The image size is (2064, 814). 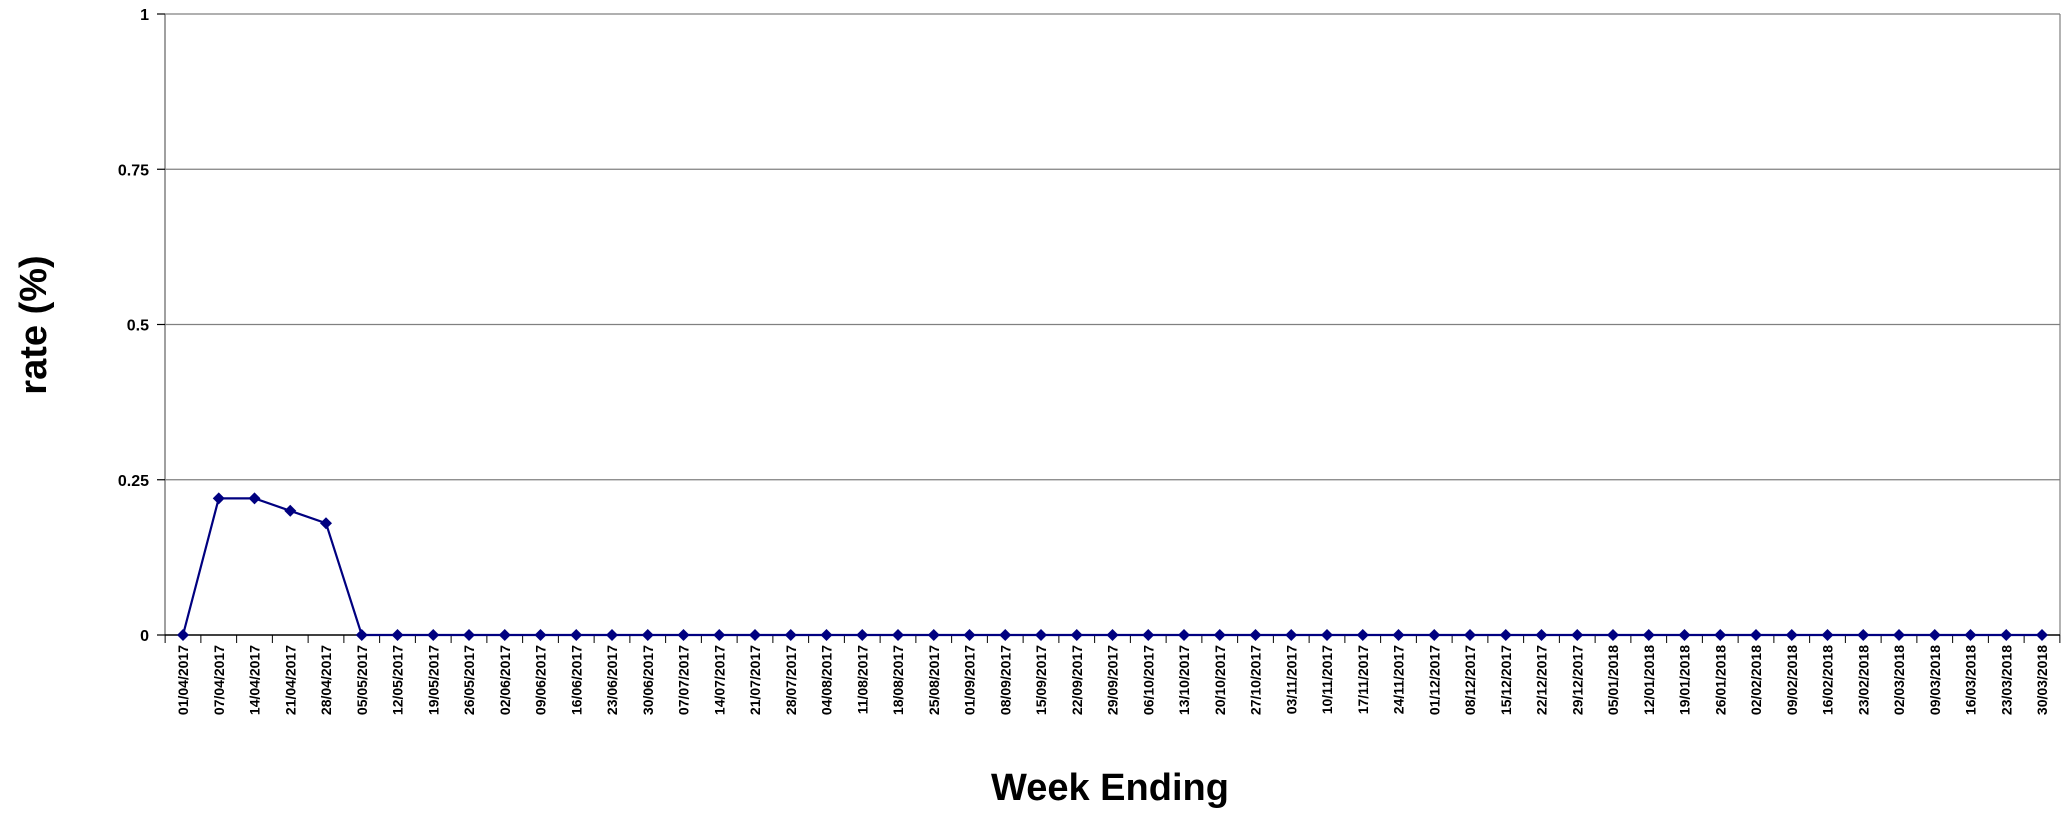 I want to click on x-tick-label: 22/09/2017, so click(x=1077, y=680).